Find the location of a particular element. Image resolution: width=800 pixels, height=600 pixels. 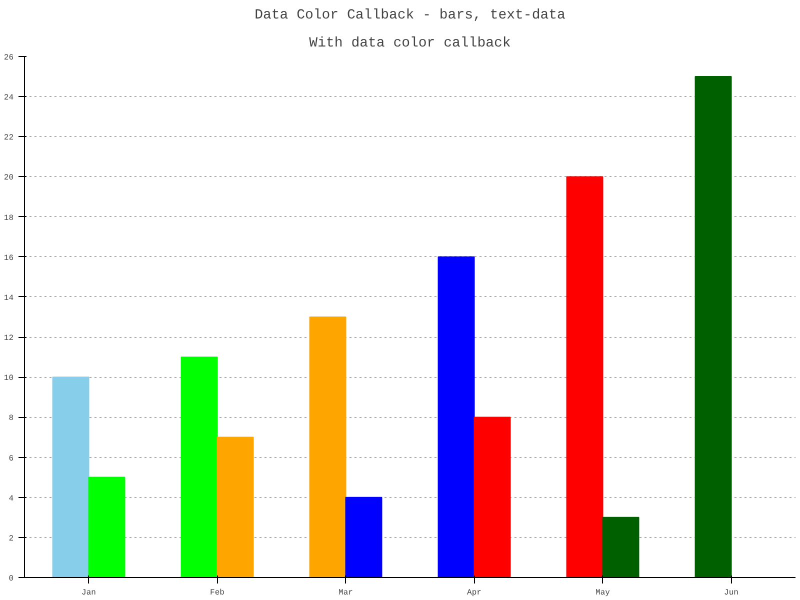

x-tick-label: Feb is located at coordinates (217, 593).